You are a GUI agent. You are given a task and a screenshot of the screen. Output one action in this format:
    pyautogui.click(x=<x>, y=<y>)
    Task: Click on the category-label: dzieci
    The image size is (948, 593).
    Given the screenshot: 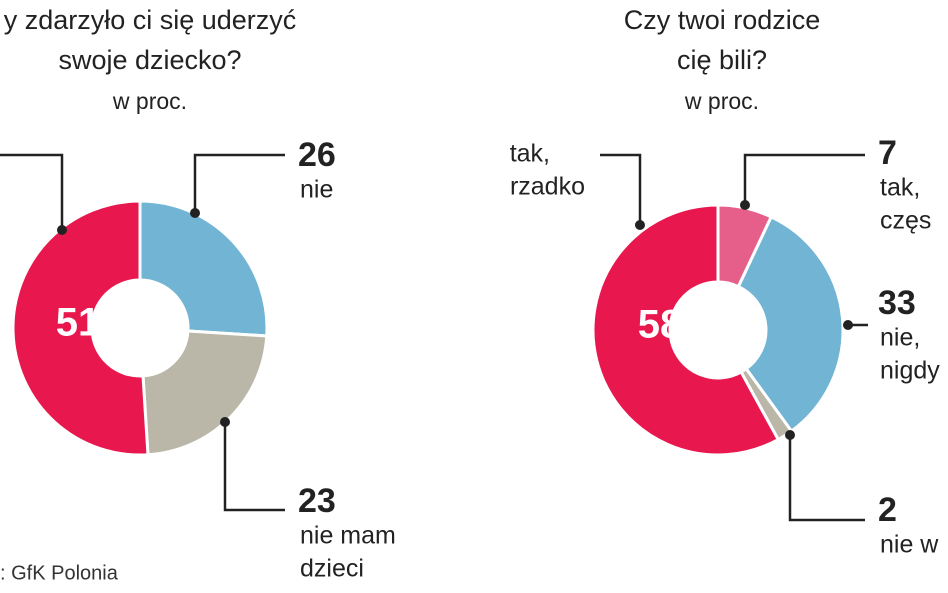 What is the action you would take?
    pyautogui.click(x=332, y=569)
    